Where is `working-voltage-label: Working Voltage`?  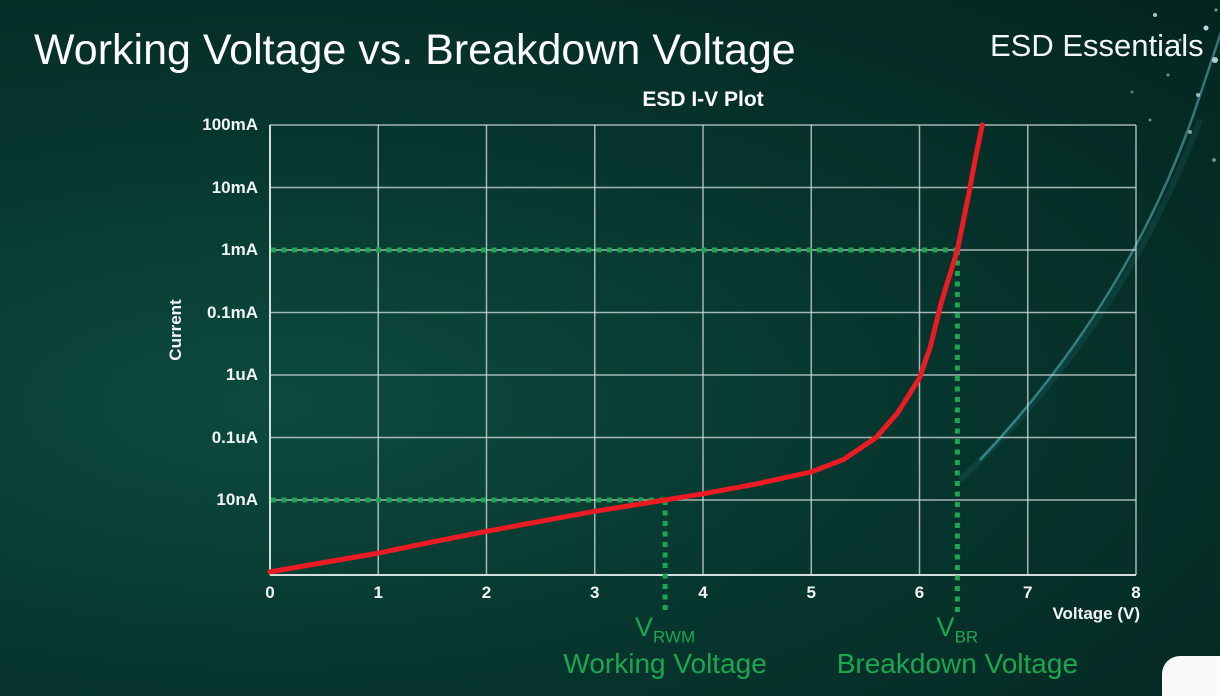 working-voltage-label: Working Voltage is located at coordinates (665, 663).